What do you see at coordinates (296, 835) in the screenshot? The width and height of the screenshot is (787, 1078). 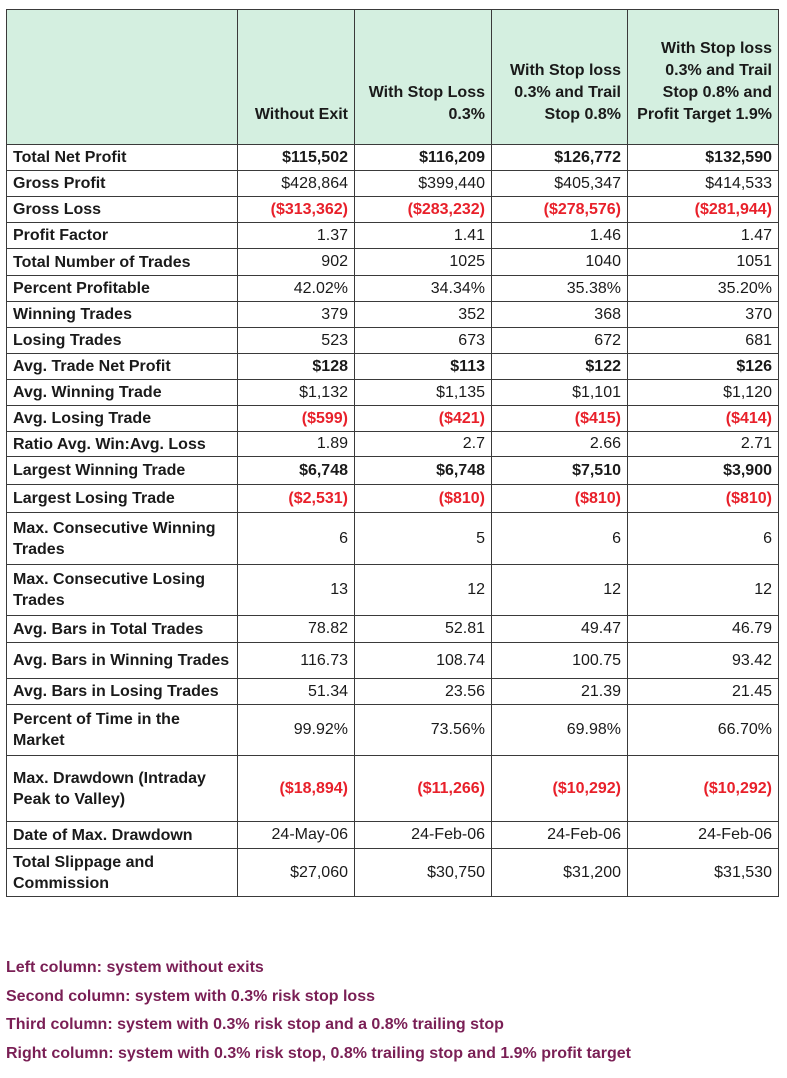 I see `row-value-col-1: 24-May-06` at bounding box center [296, 835].